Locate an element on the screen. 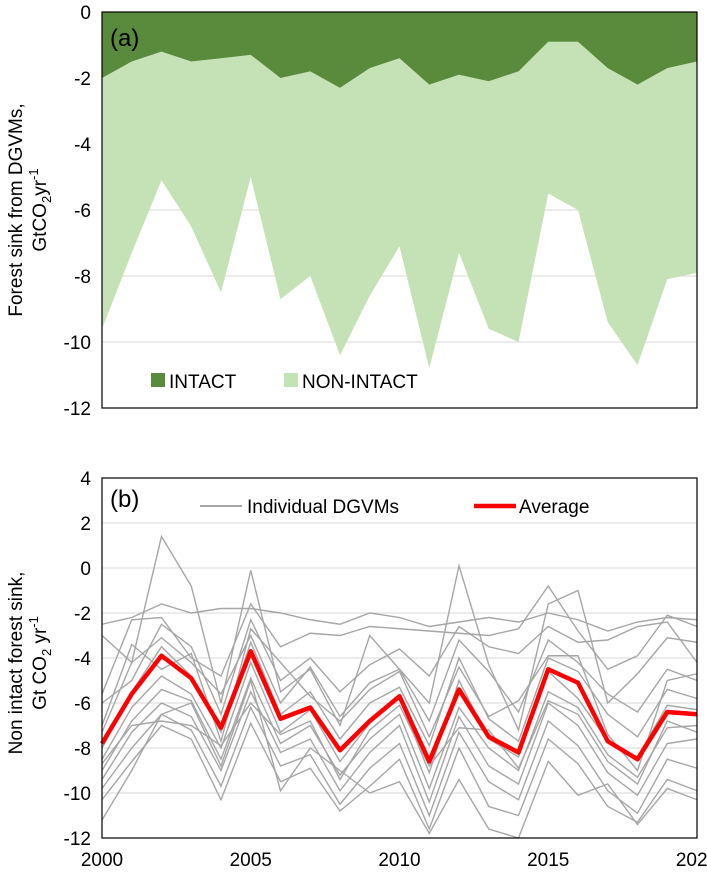  average-line is located at coordinates (399, 706).